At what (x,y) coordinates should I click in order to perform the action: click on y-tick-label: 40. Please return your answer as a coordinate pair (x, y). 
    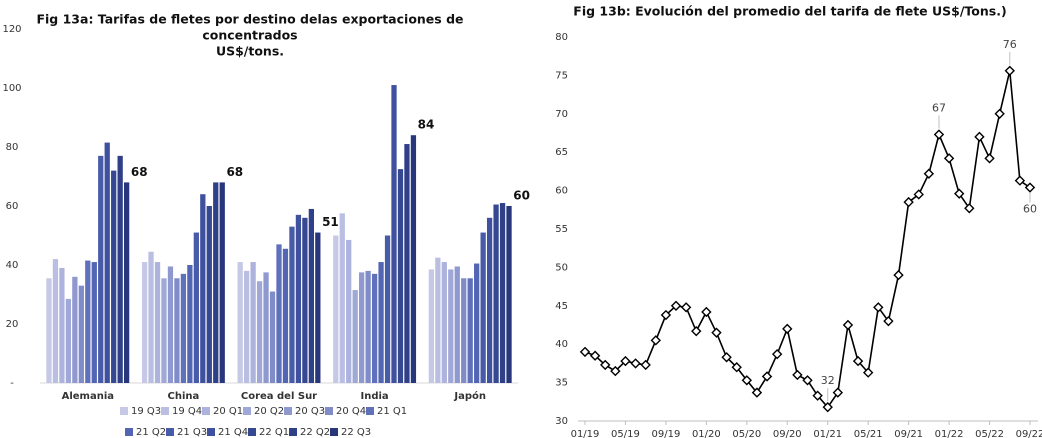
    Looking at the image, I should click on (561, 344).